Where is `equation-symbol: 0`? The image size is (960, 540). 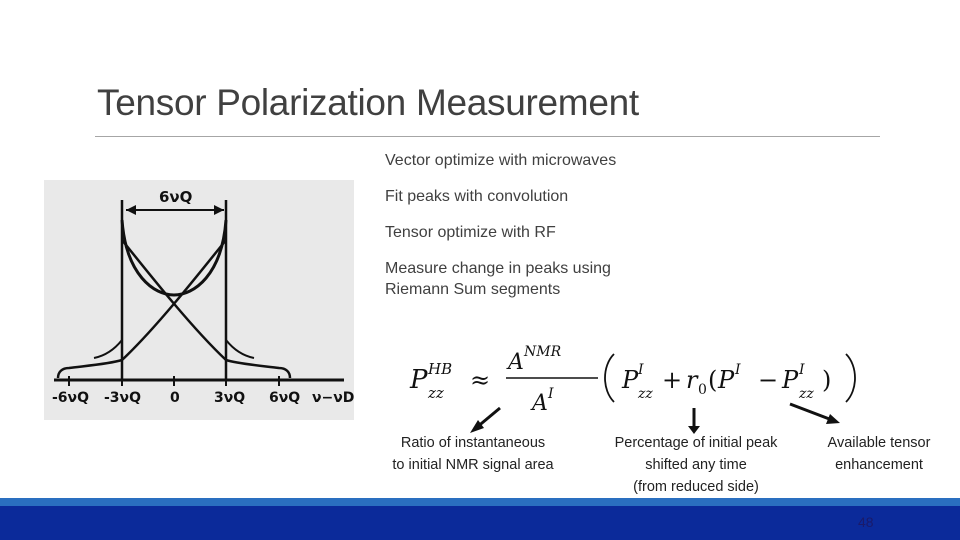
equation-symbol: 0 is located at coordinates (702, 390).